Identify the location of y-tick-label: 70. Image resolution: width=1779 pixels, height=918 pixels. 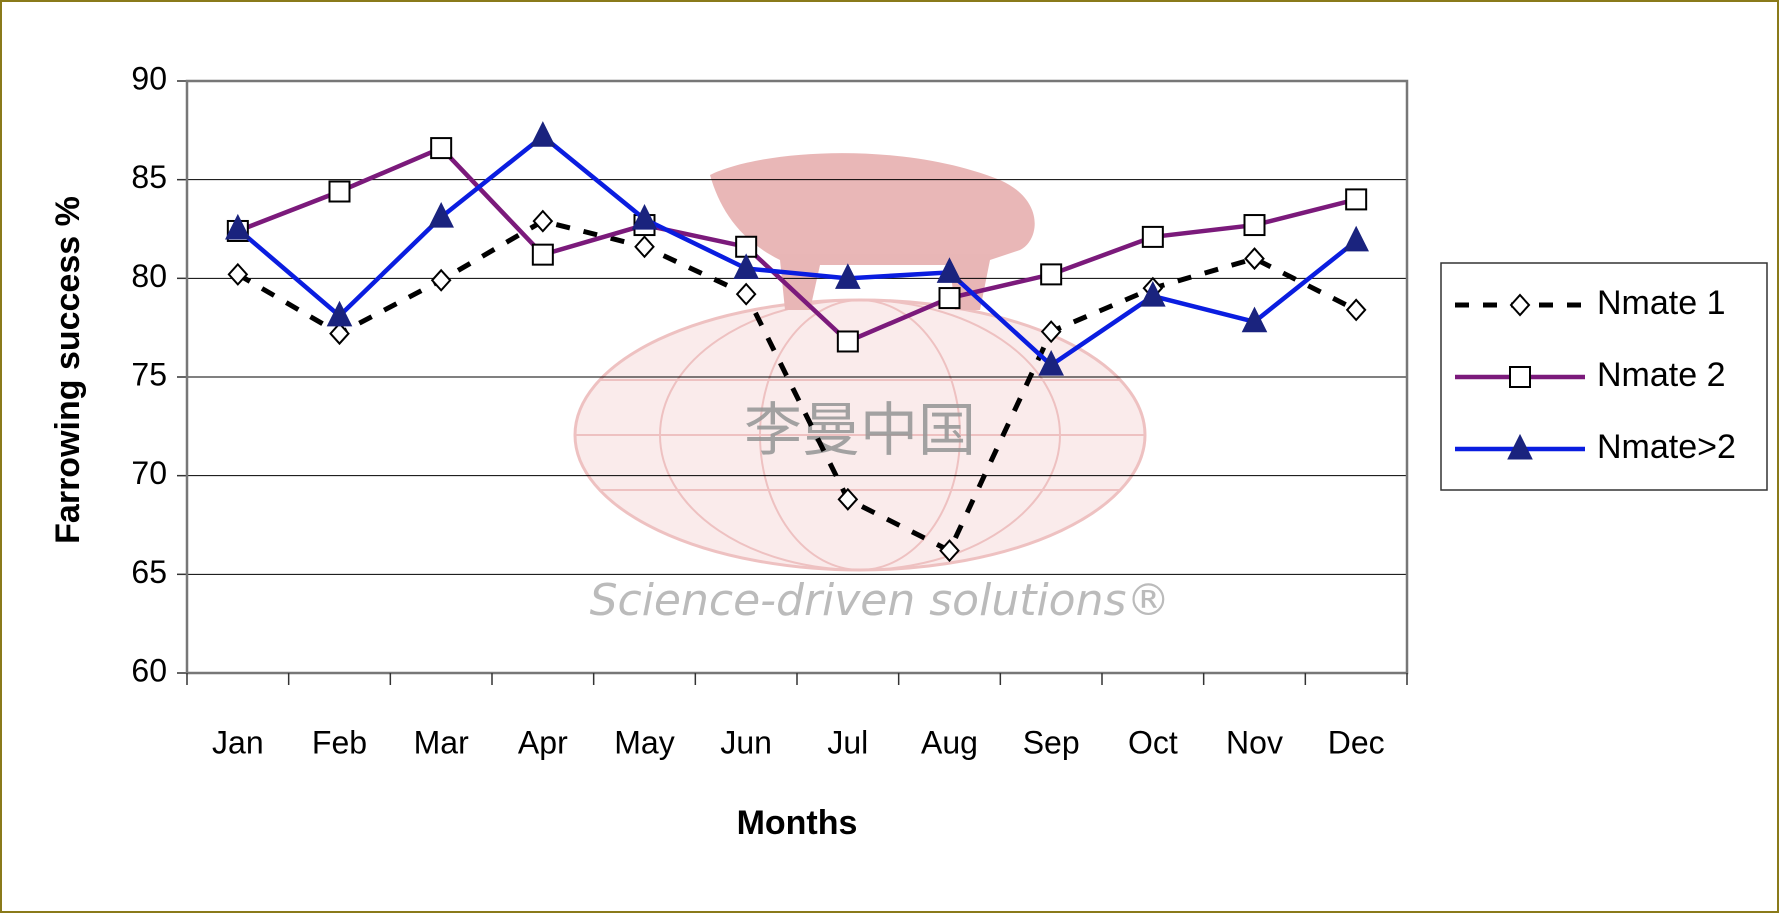
(149, 473).